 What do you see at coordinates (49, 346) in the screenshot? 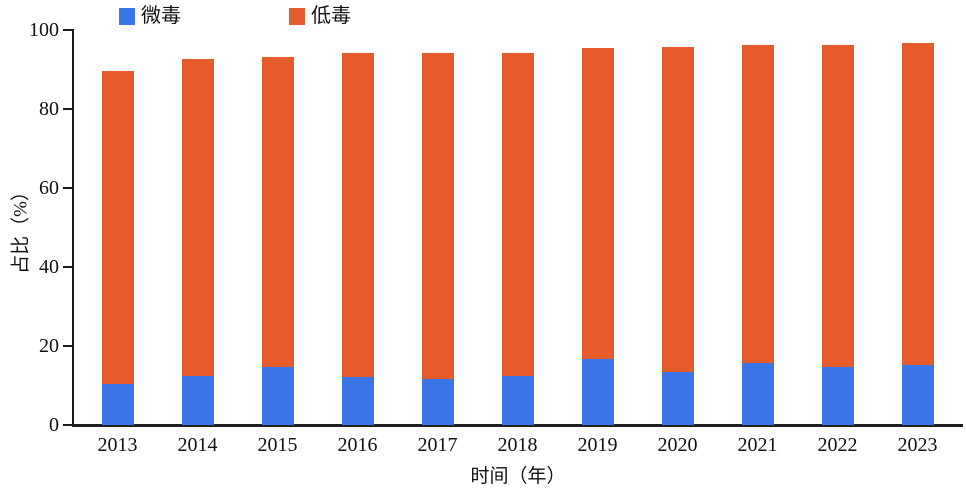
I see `y-tick-label: 20` at bounding box center [49, 346].